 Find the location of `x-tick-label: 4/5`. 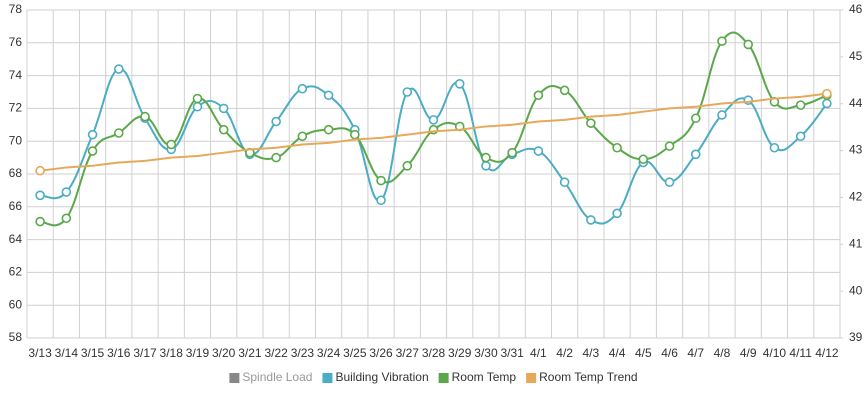

x-tick-label: 4/5 is located at coordinates (643, 353).